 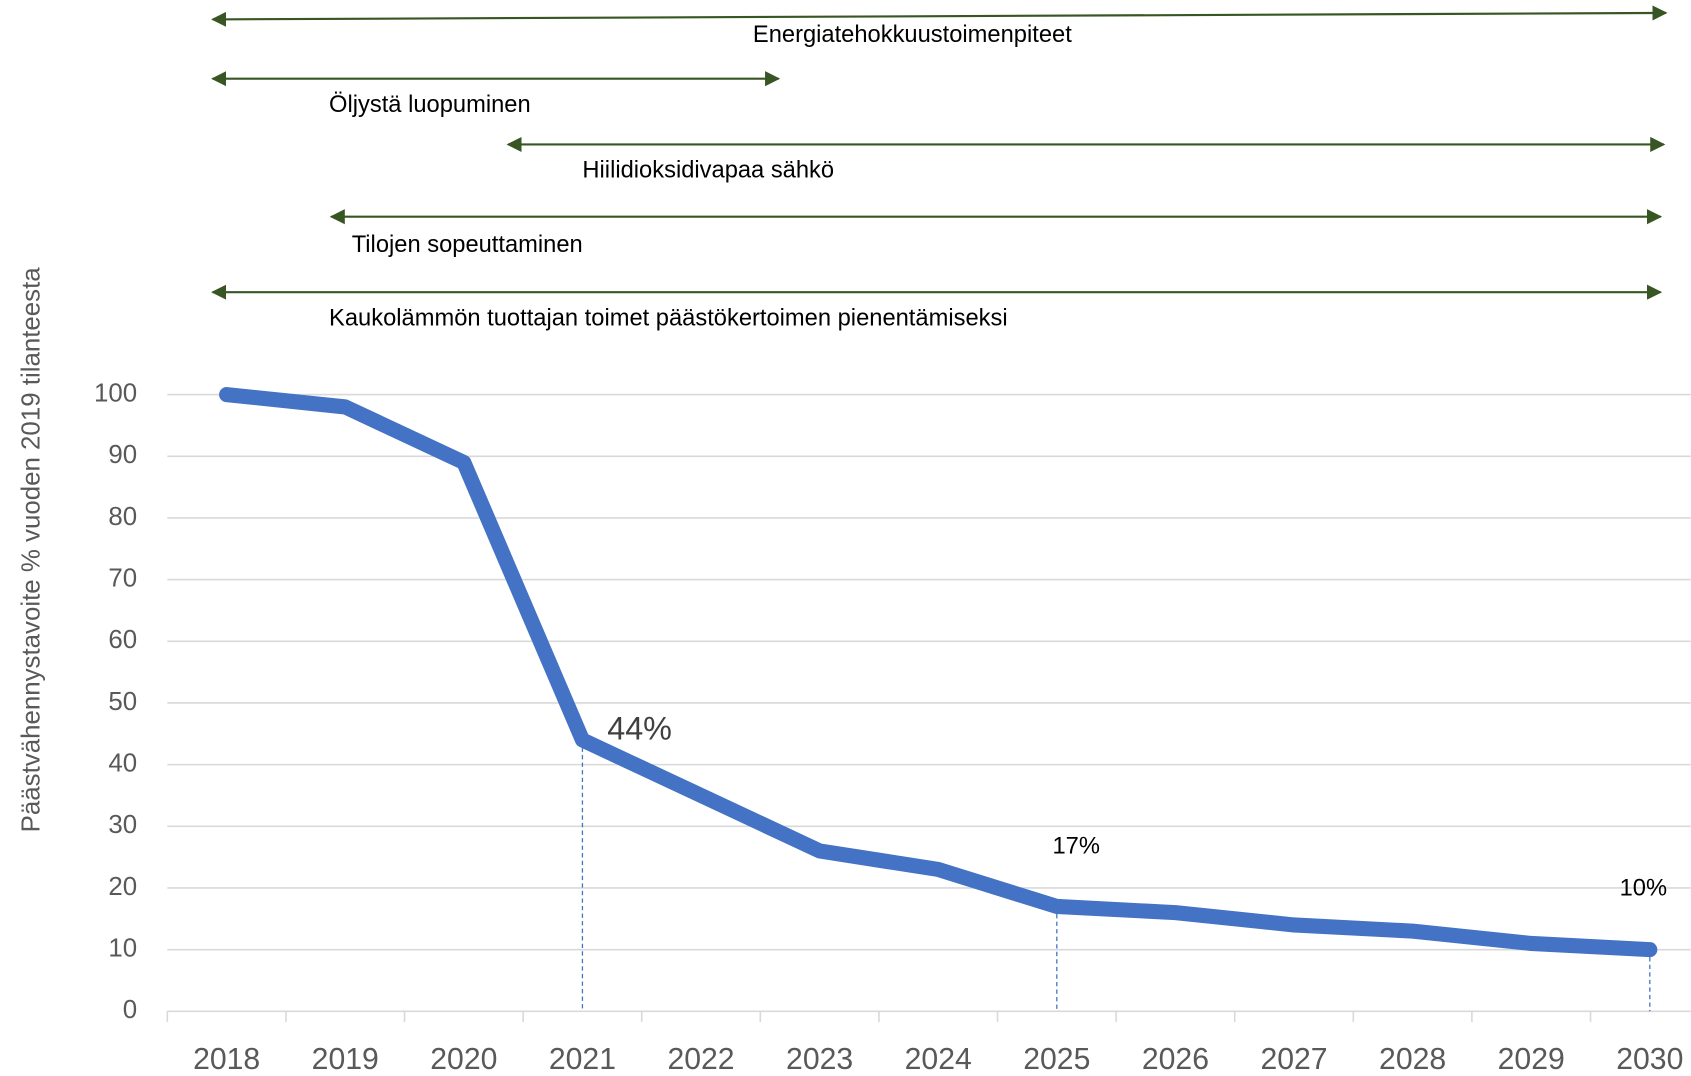 What do you see at coordinates (226, 1059) in the screenshot?
I see `x-tick-label: 2018` at bounding box center [226, 1059].